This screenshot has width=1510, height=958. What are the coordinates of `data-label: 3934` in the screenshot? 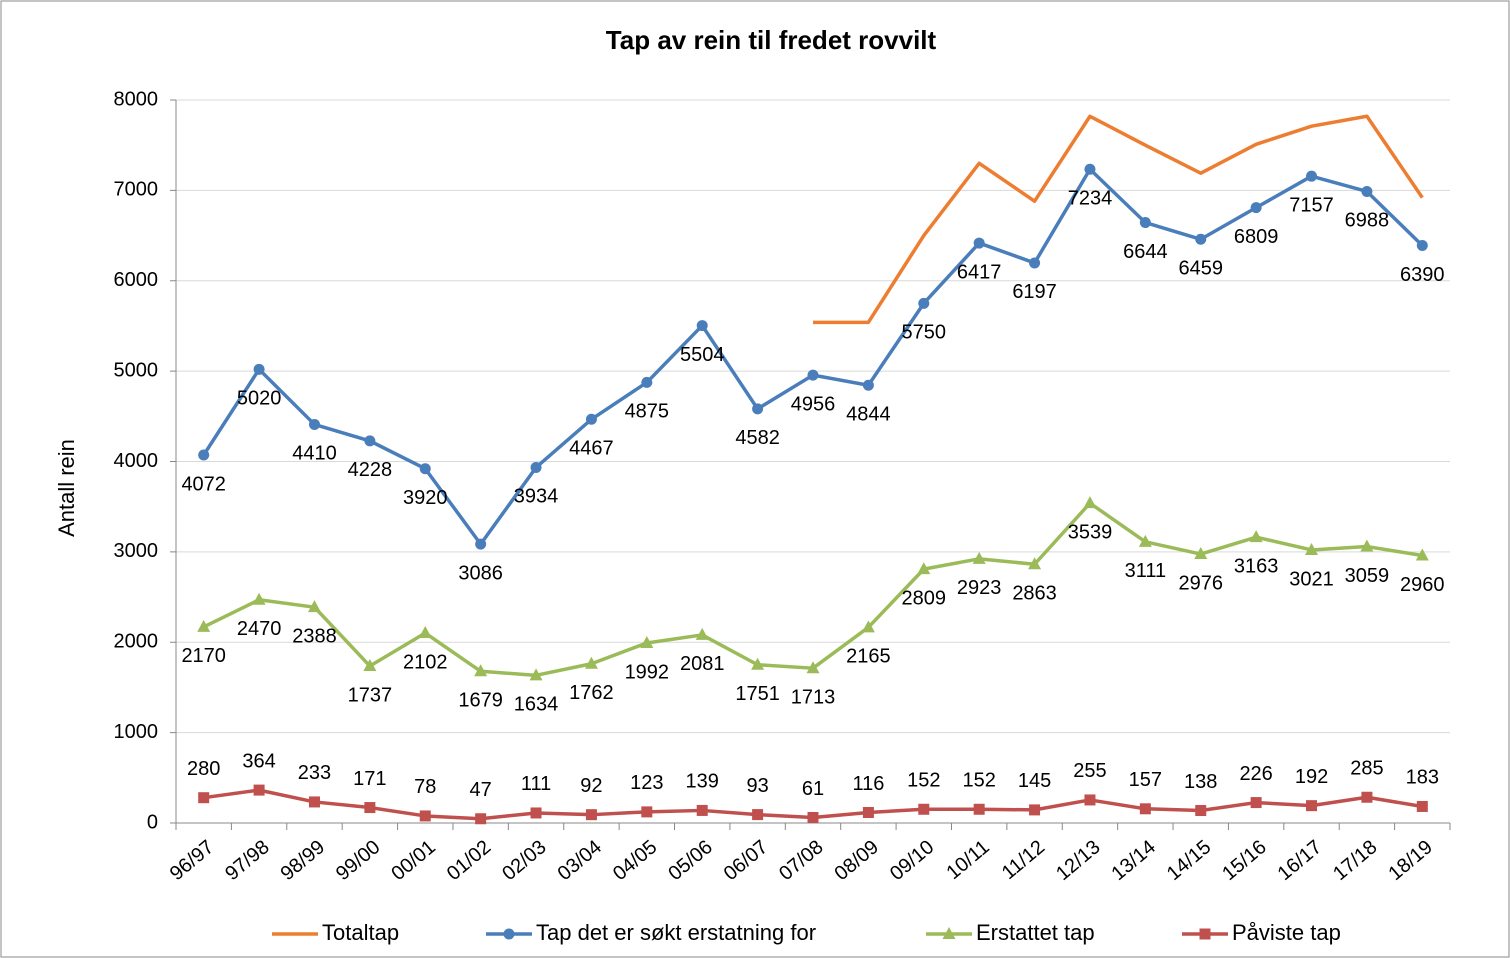 It's located at (536, 497).